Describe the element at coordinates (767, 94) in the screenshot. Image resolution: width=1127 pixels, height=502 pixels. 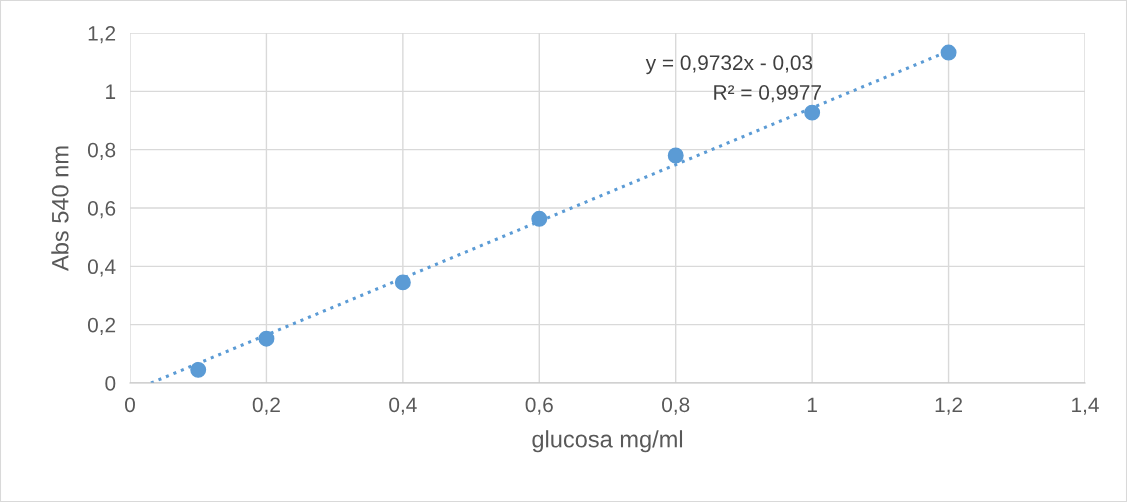
I see `annotation: R² = 0,9977` at that location.